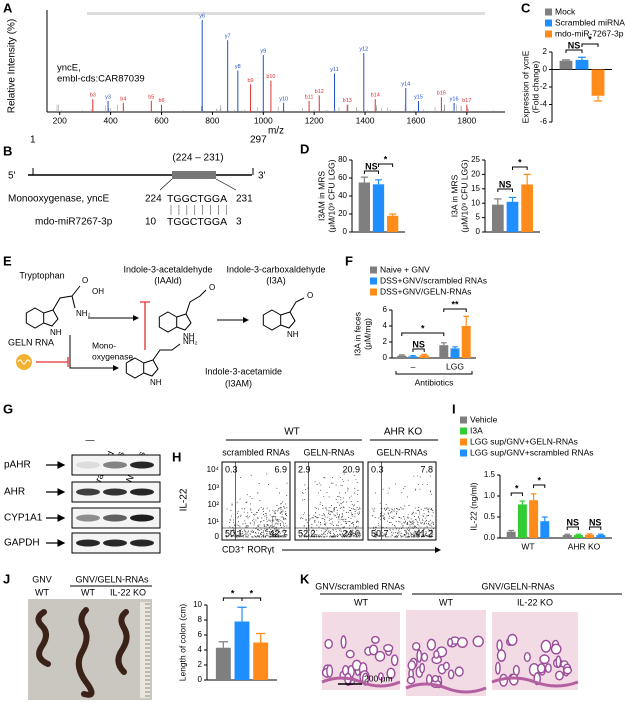  Describe the element at coordinates (12, 66) in the screenshot. I see `y-axis-label: Relative Intensity (%)` at that location.